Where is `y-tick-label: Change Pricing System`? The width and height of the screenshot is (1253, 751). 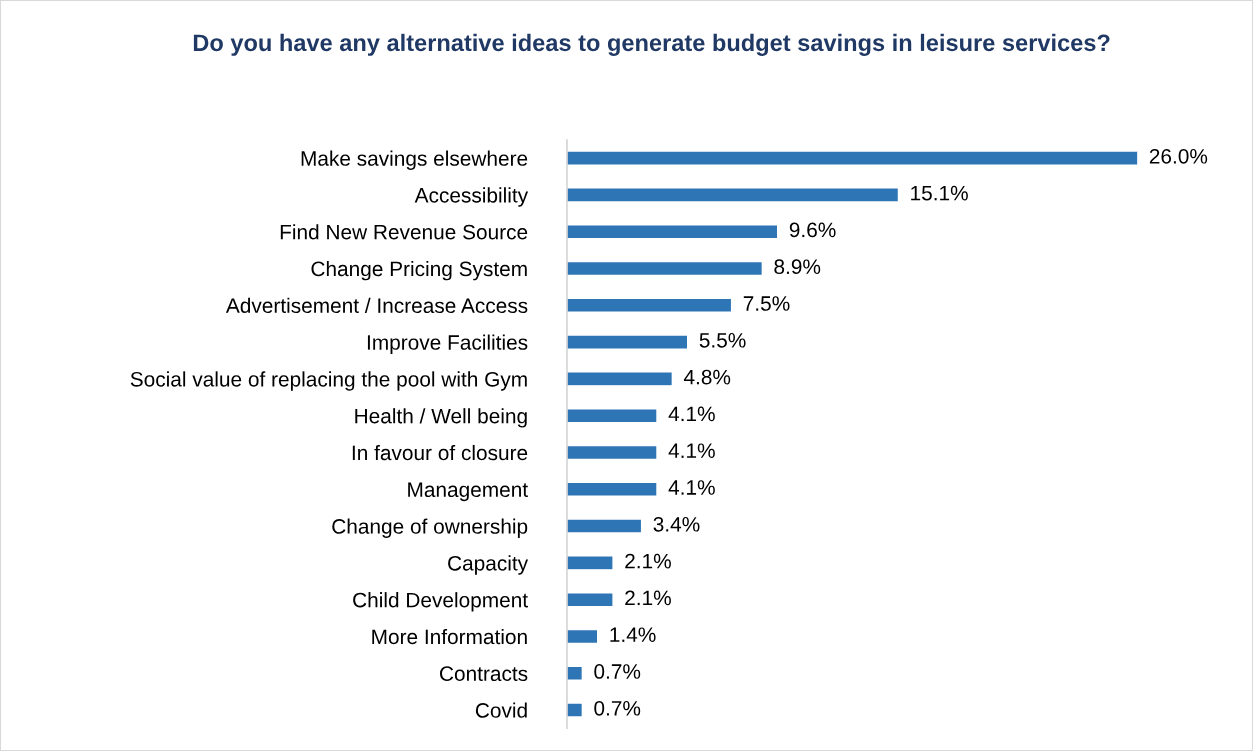
y-tick-label: Change Pricing System is located at coordinates (419, 270).